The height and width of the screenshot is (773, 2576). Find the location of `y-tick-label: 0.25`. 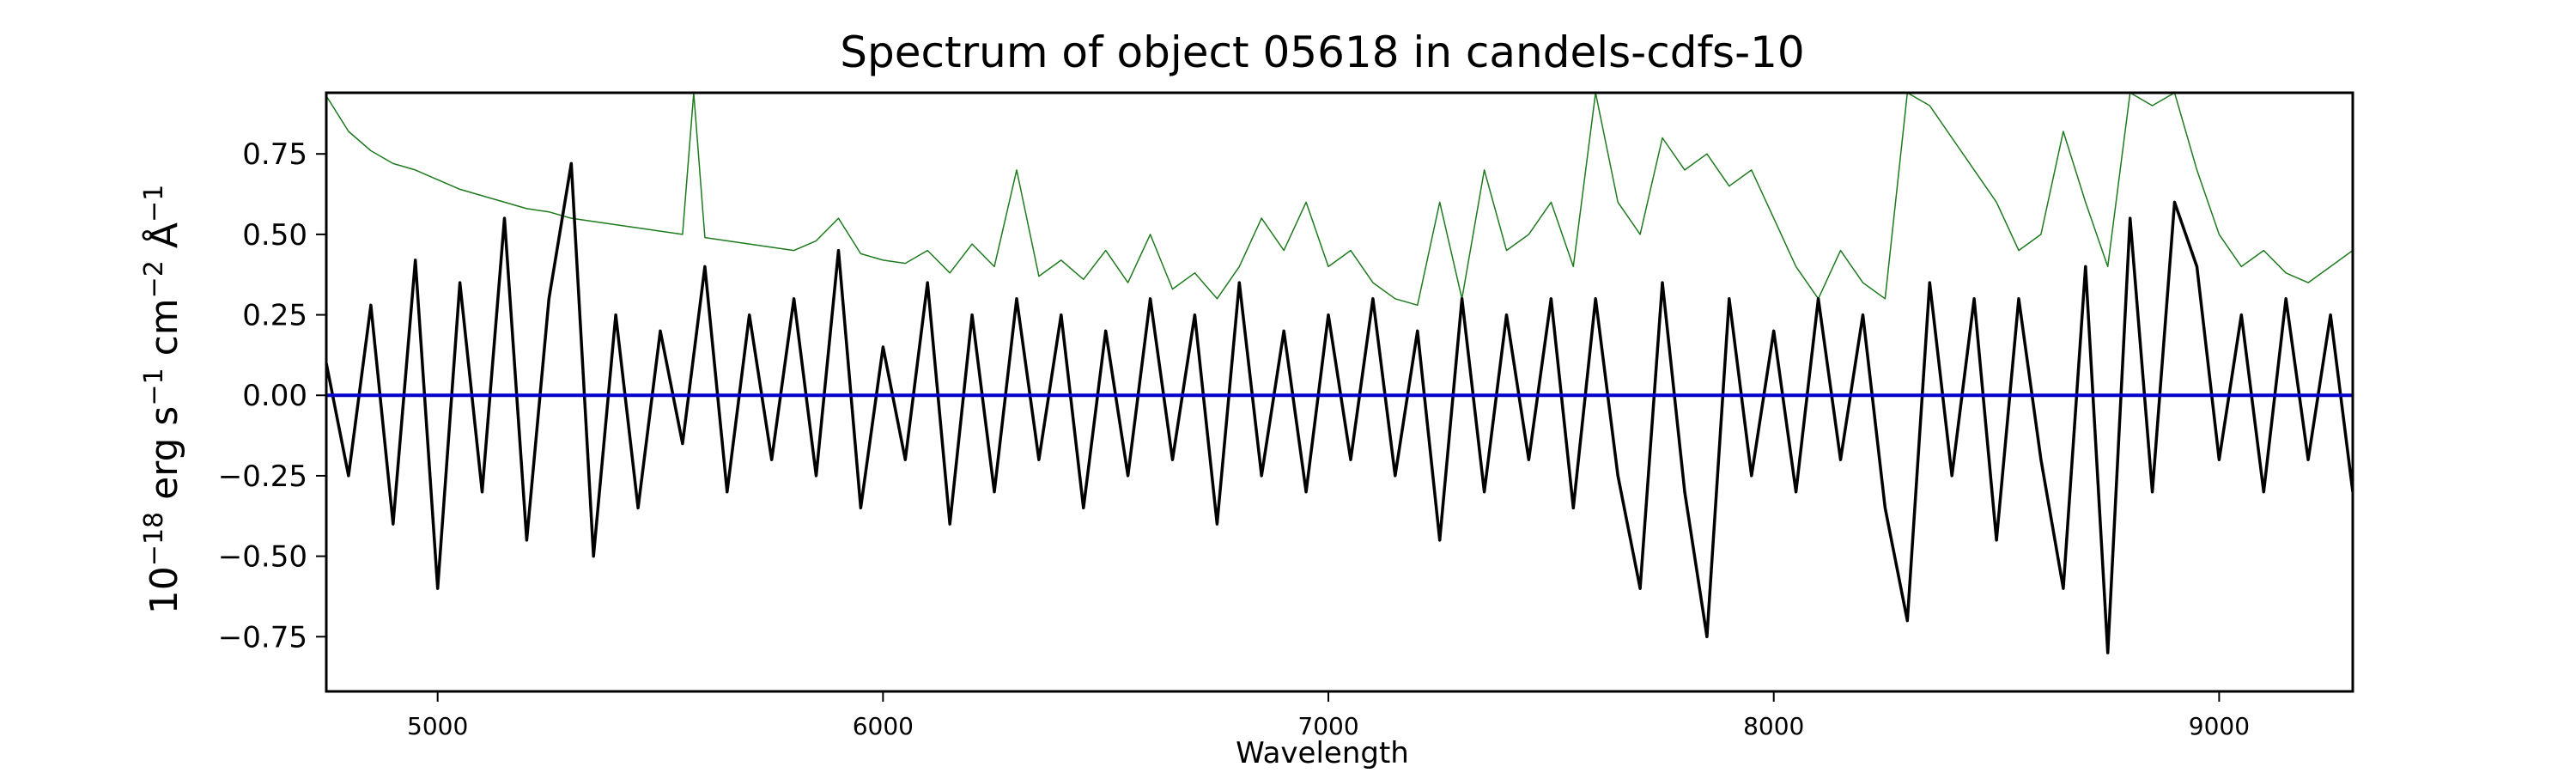

y-tick-label: 0.25 is located at coordinates (274, 316).